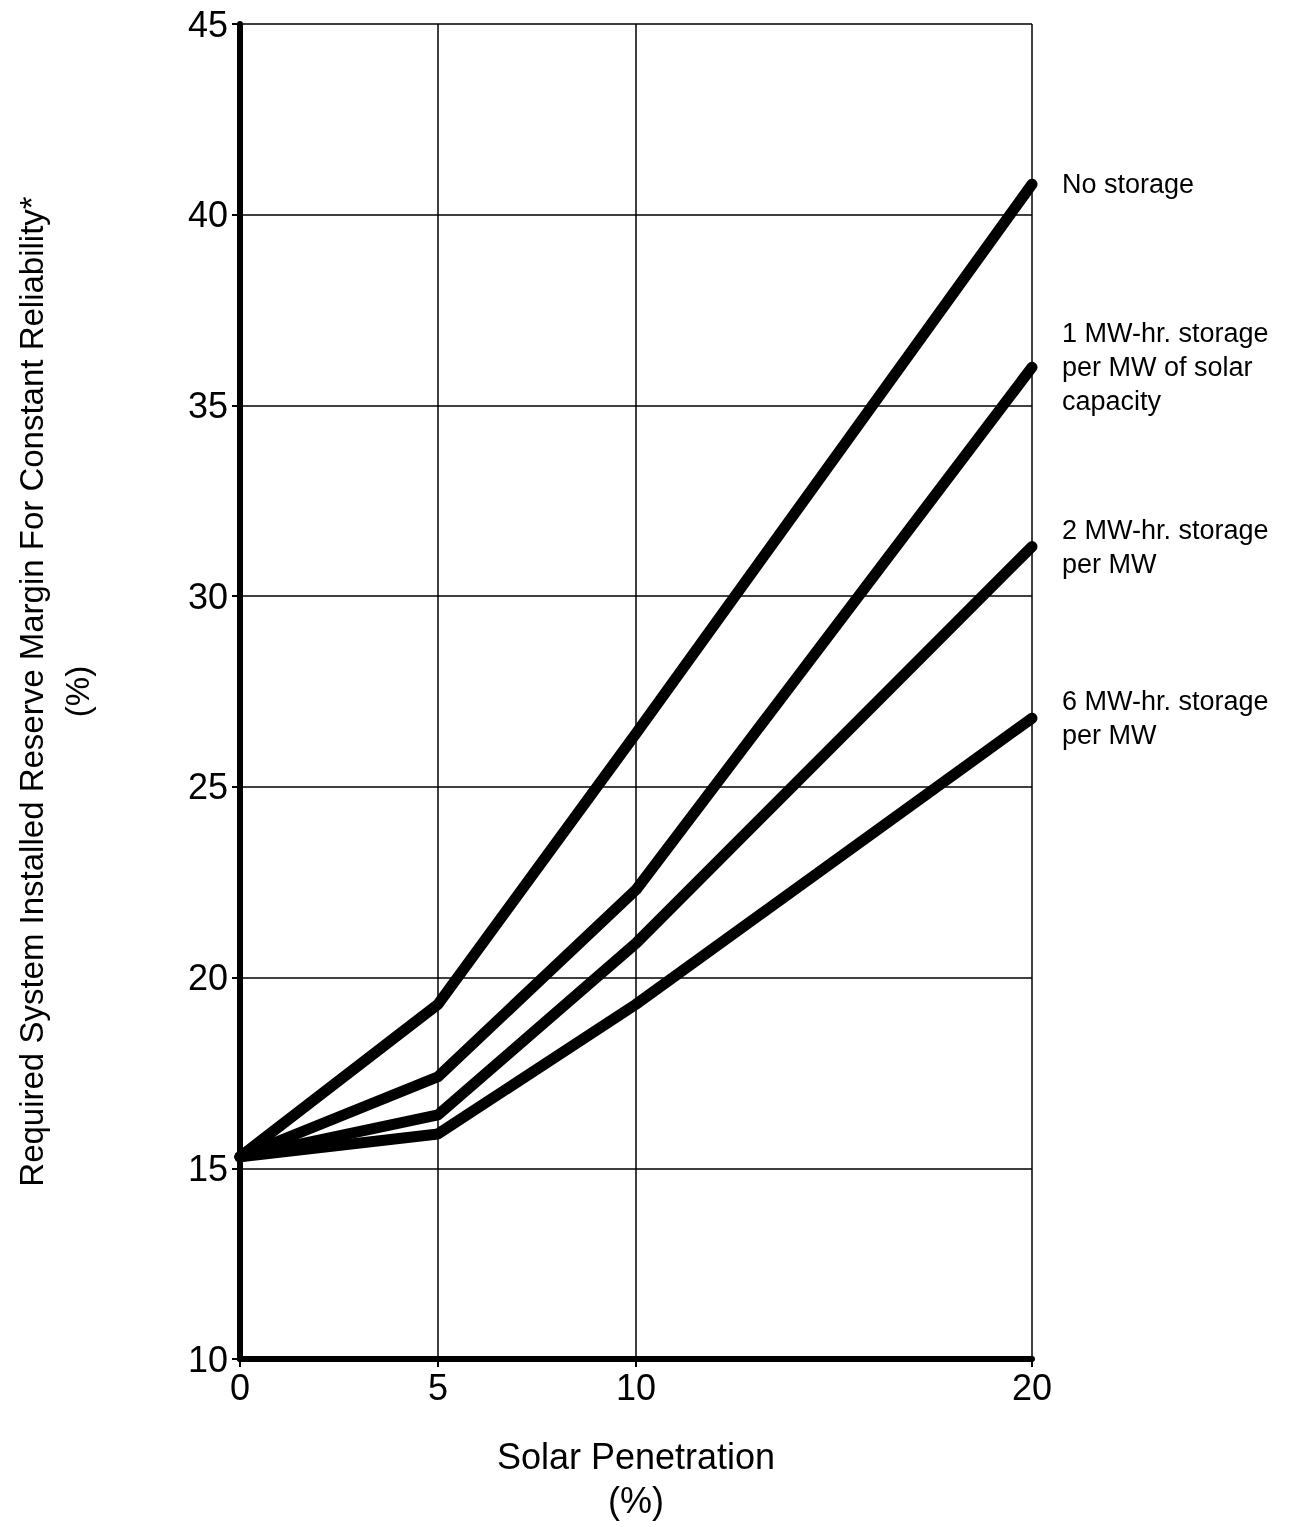 The height and width of the screenshot is (1527, 1300). What do you see at coordinates (1169, 718) in the screenshot?
I see `series-label: 6 MW-hr. storage per MW` at bounding box center [1169, 718].